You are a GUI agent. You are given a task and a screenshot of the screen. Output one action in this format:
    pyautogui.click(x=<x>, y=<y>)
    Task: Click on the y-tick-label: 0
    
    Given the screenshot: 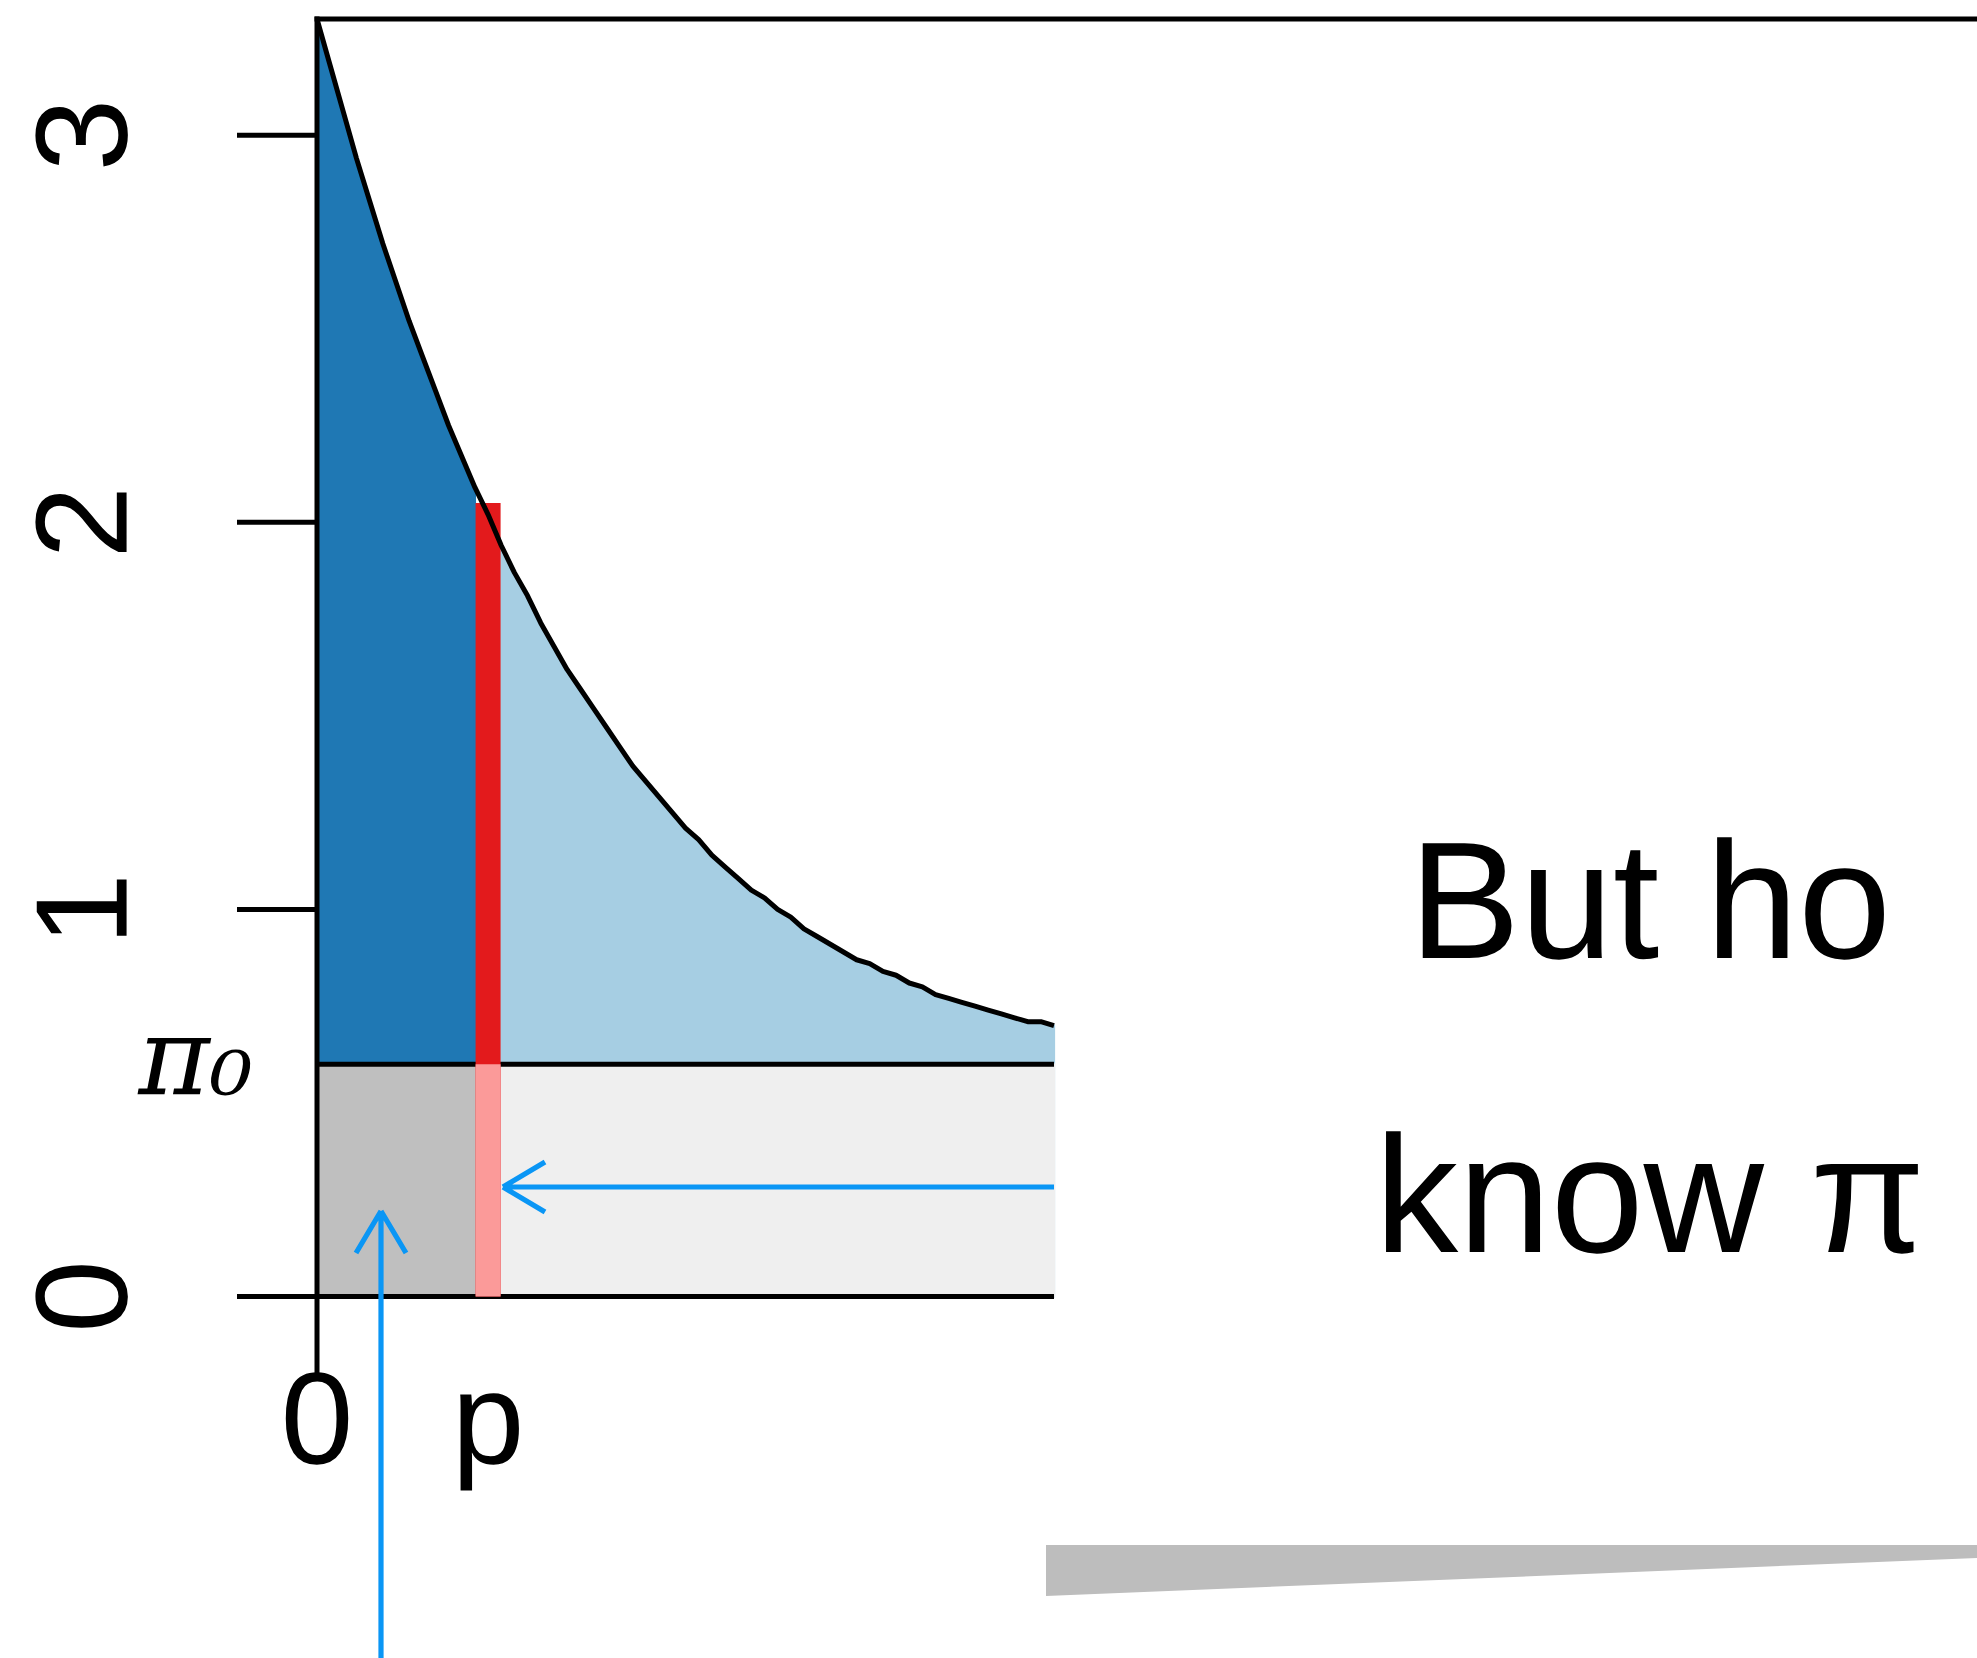 What is the action you would take?
    pyautogui.click(x=81, y=1296)
    